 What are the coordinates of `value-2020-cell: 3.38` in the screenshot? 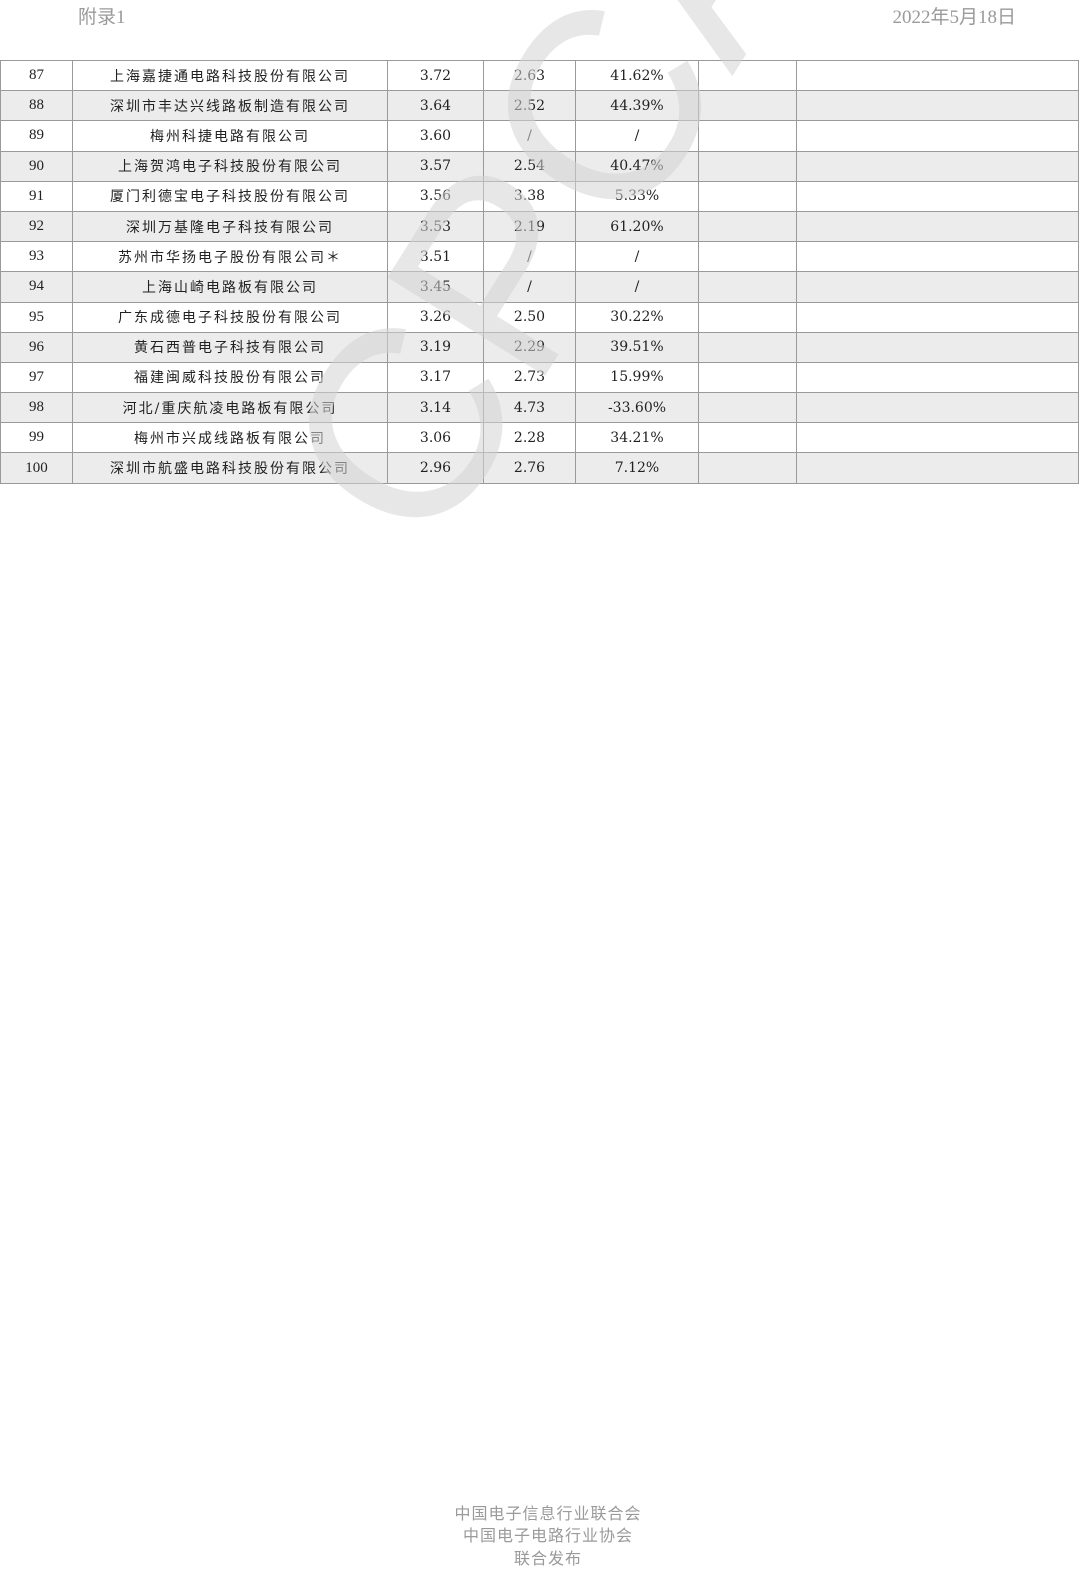 It's located at (529, 196).